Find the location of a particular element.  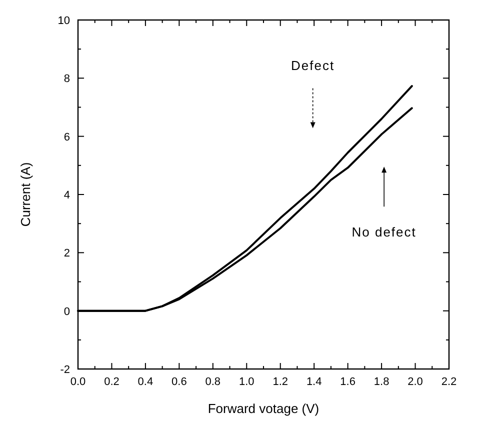

x-tick-label: 0.0 is located at coordinates (78, 382).